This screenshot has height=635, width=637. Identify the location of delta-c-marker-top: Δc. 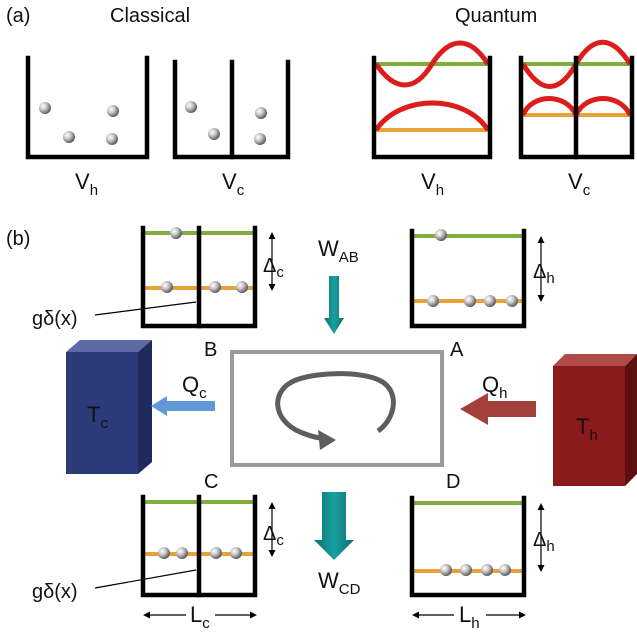
(273, 261).